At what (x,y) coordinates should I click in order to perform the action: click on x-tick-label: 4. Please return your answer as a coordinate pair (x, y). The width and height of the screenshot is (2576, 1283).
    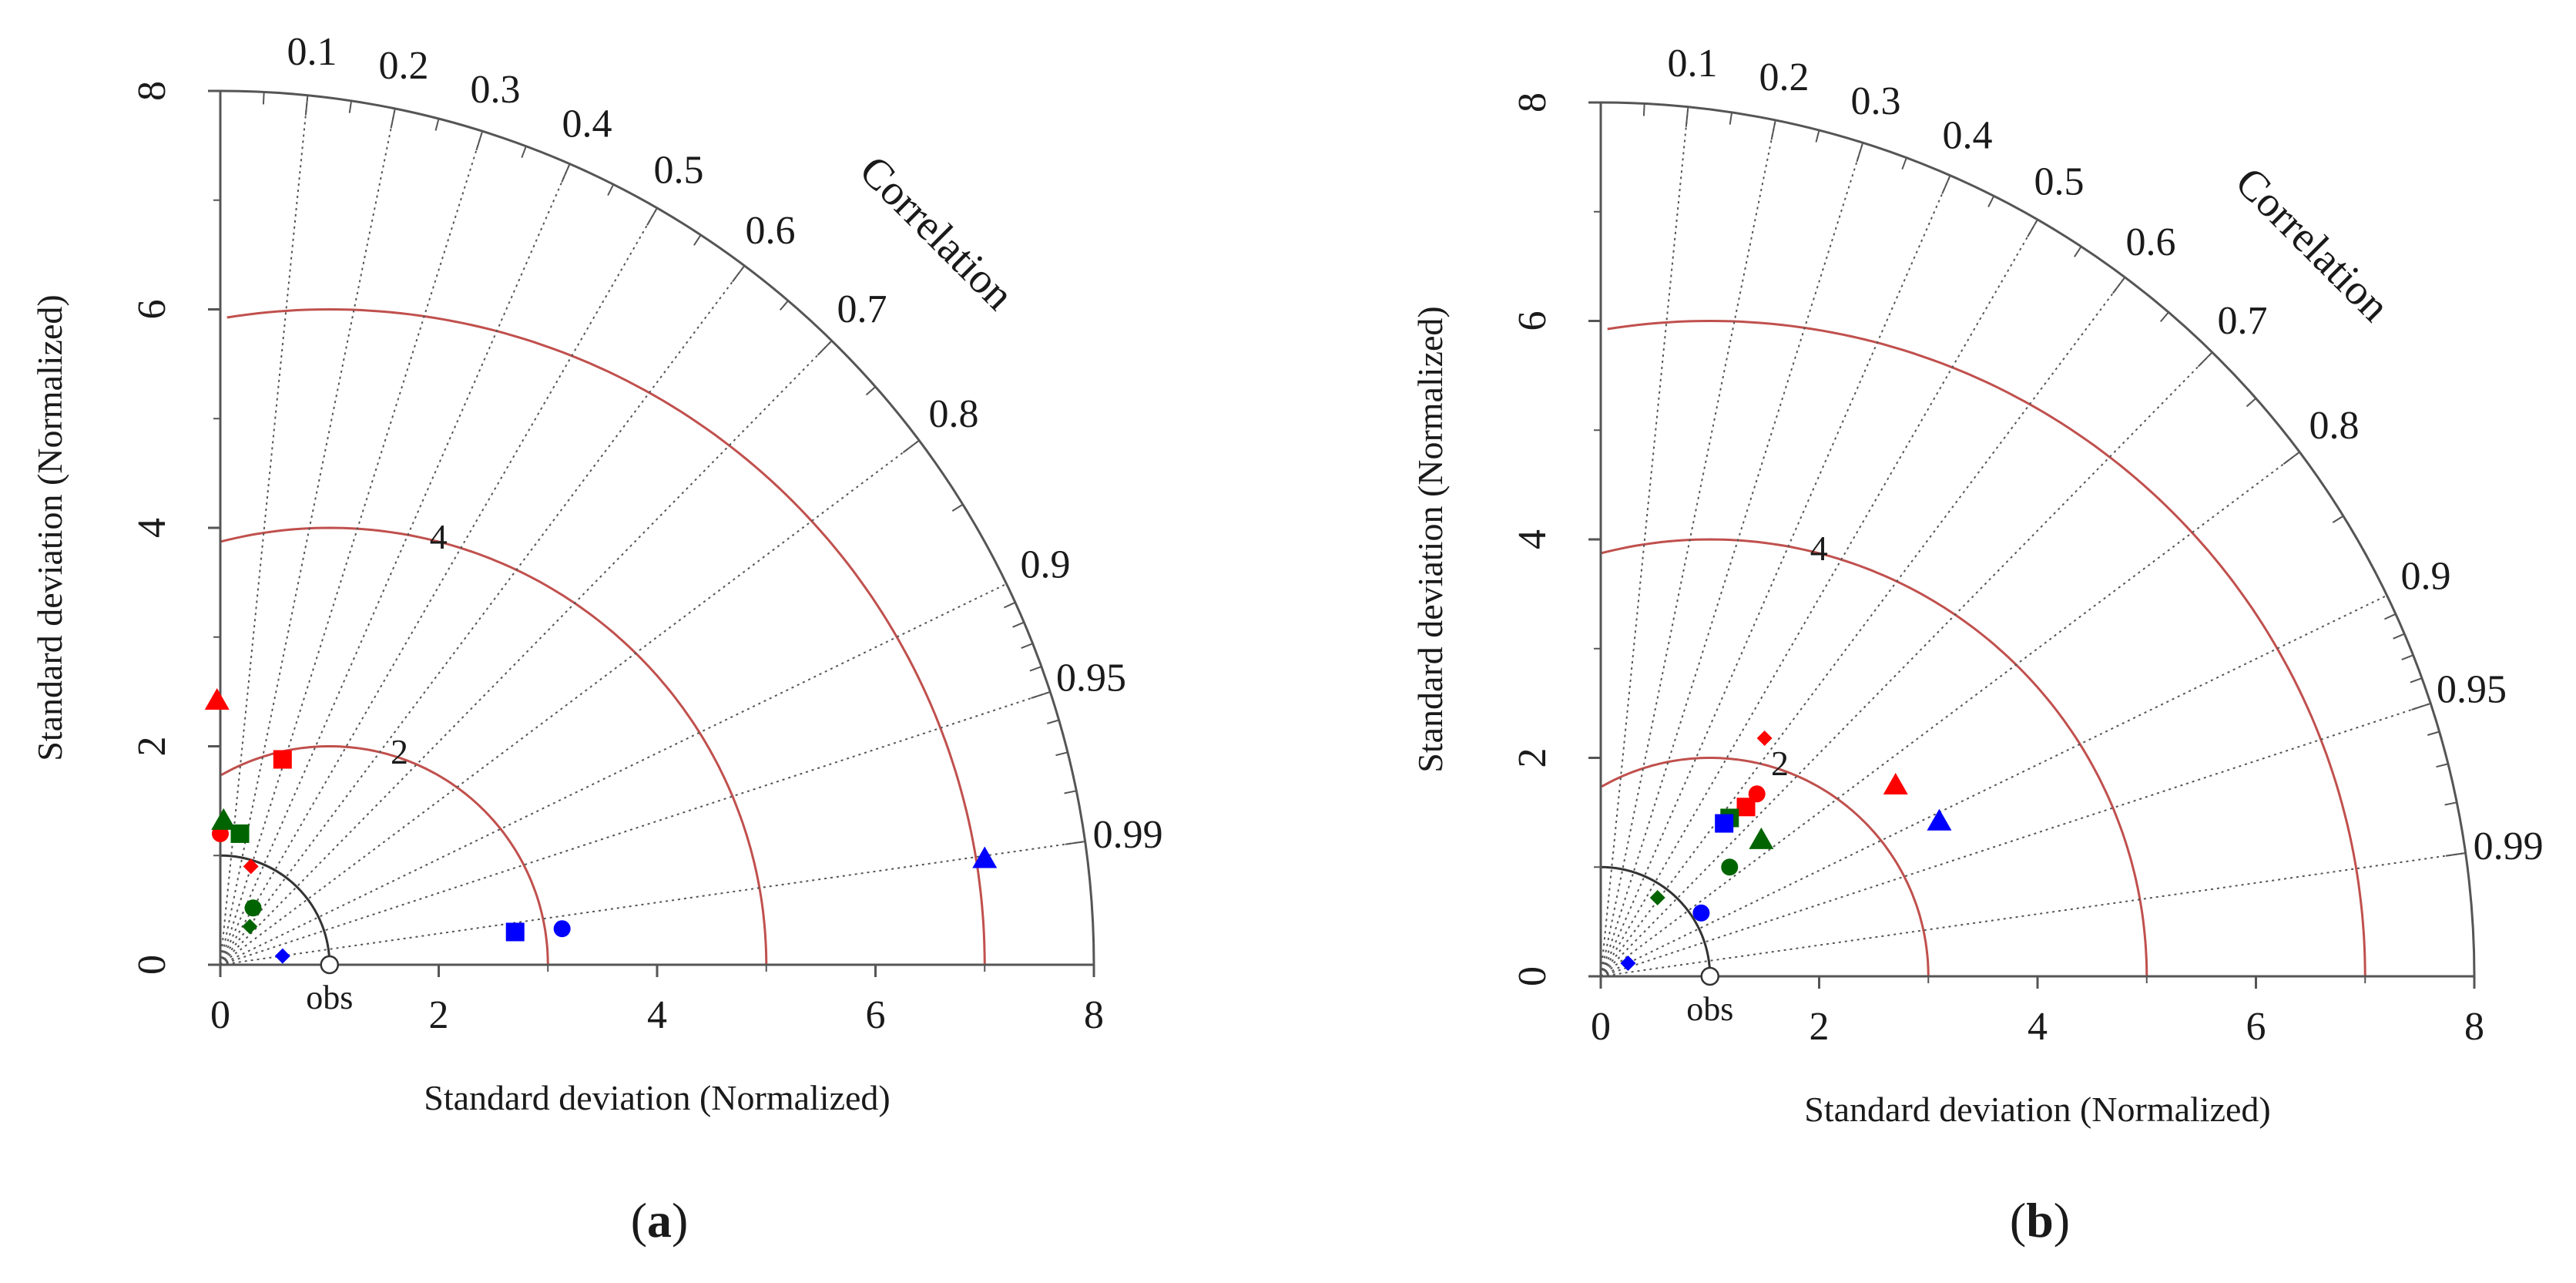
    Looking at the image, I should click on (657, 1015).